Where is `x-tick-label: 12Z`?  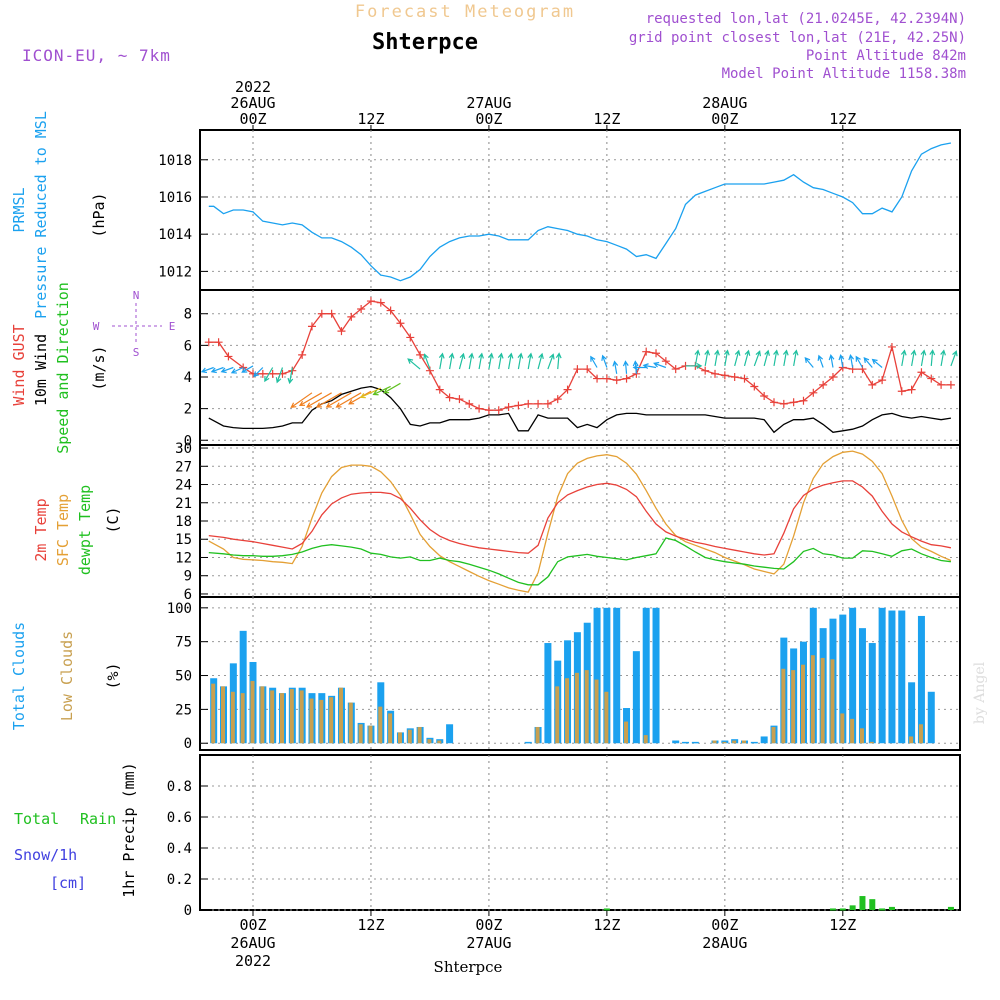
x-tick-label: 12Z is located at coordinates (606, 925).